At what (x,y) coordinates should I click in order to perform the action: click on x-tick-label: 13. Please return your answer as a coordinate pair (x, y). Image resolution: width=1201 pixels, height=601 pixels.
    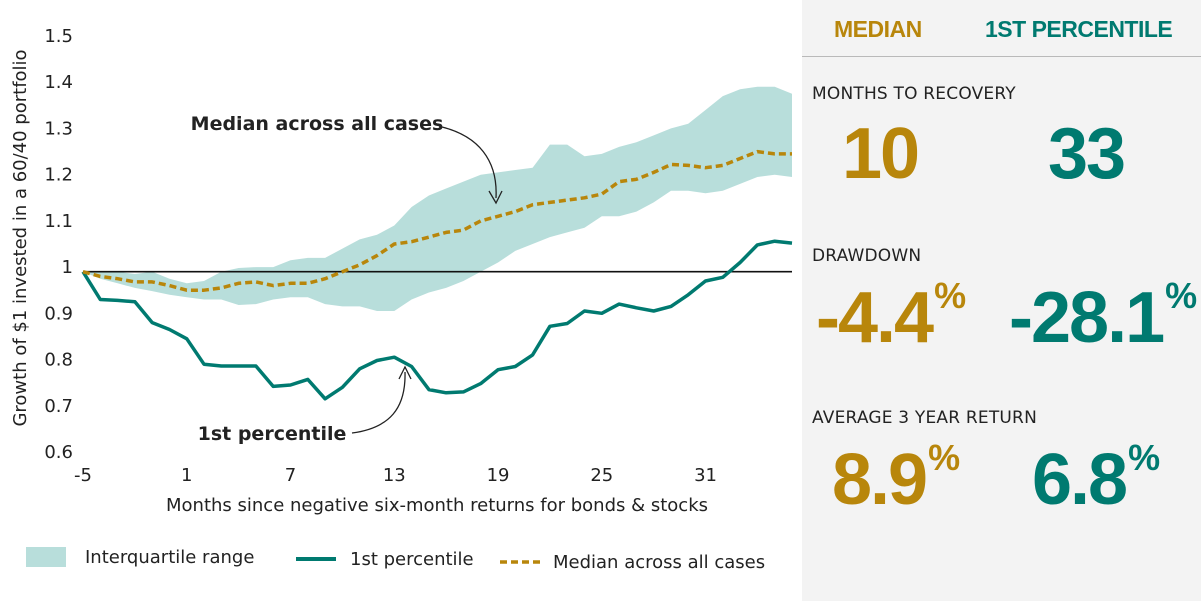
    Looking at the image, I should click on (394, 475).